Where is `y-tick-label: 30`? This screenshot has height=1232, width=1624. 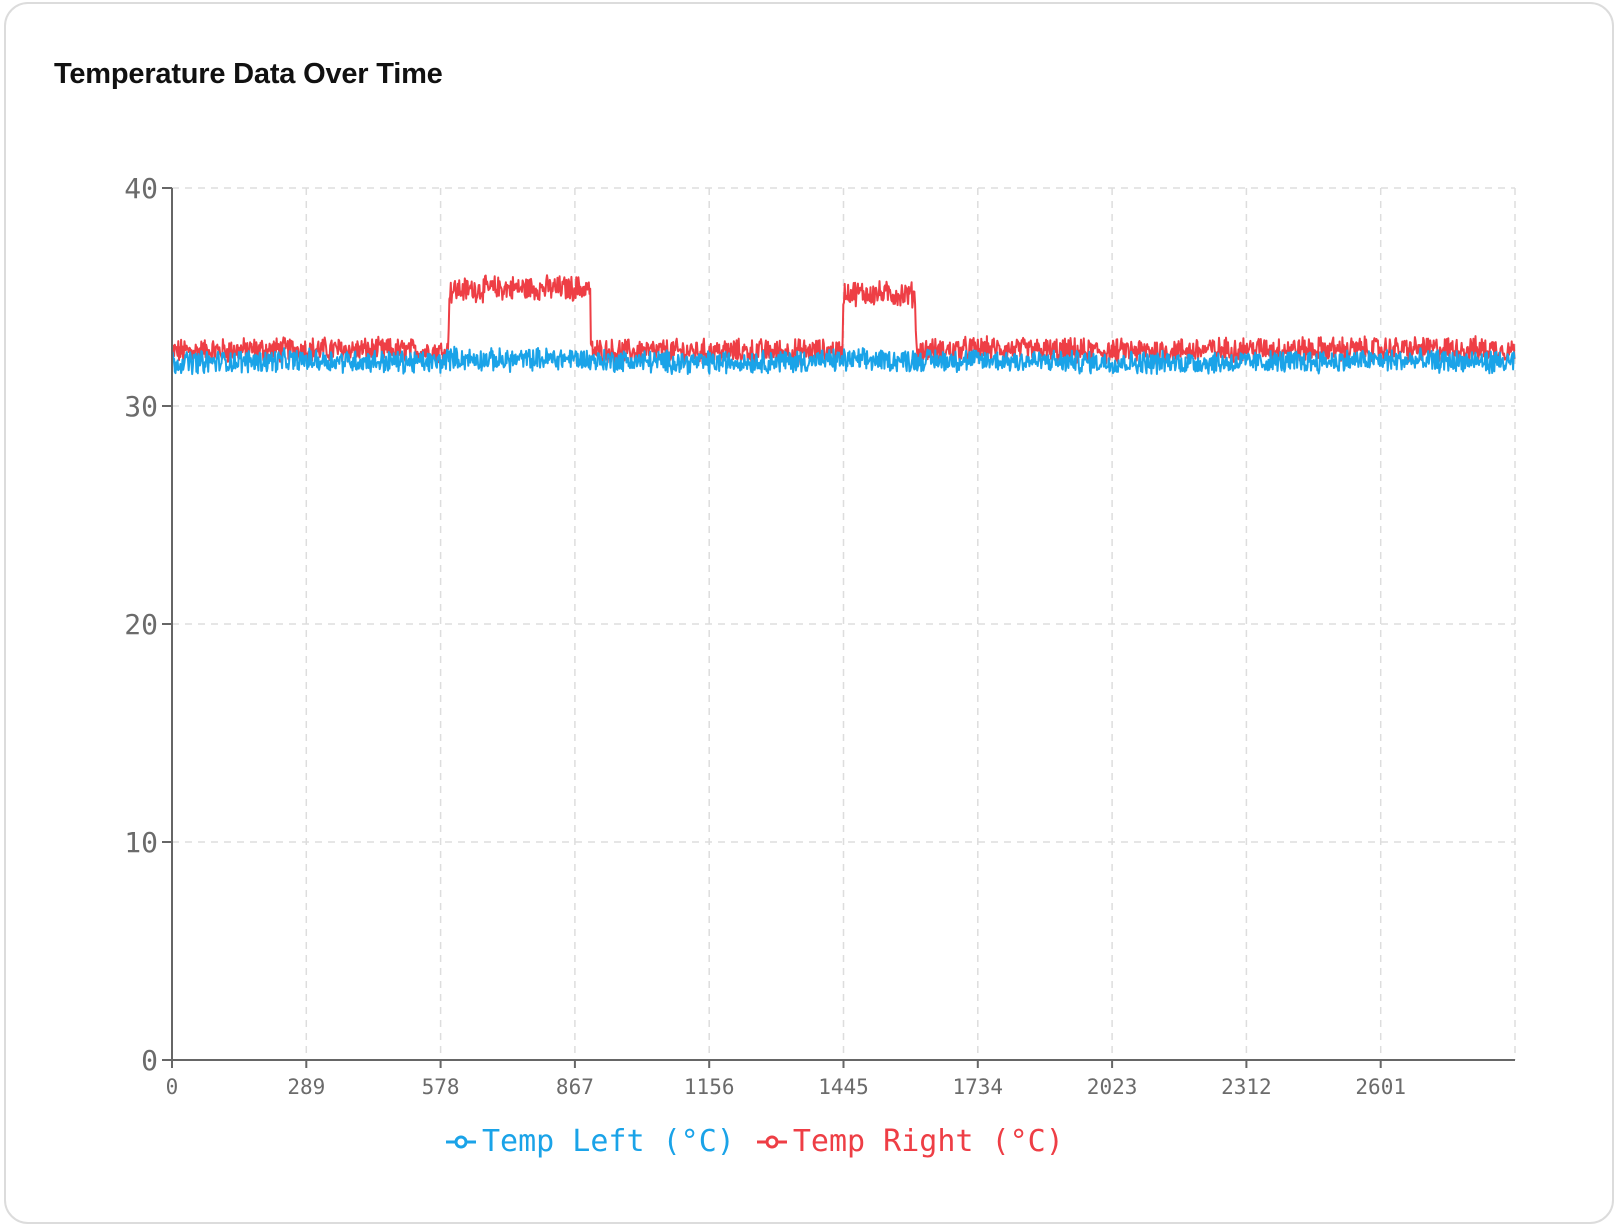
y-tick-label: 30 is located at coordinates (141, 406).